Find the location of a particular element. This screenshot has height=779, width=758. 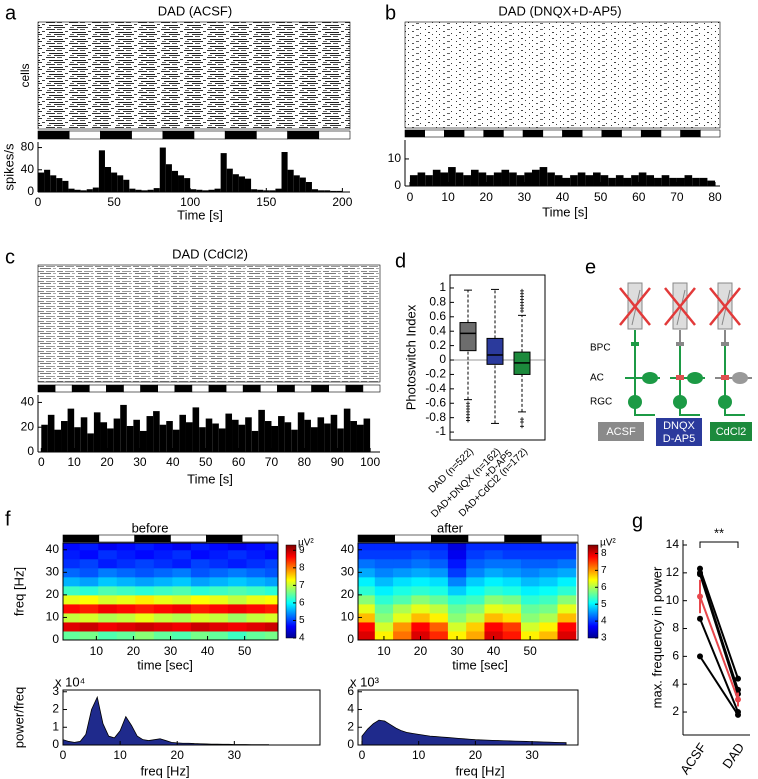

chart-title: DAD (CdCl2) is located at coordinates (210, 253).